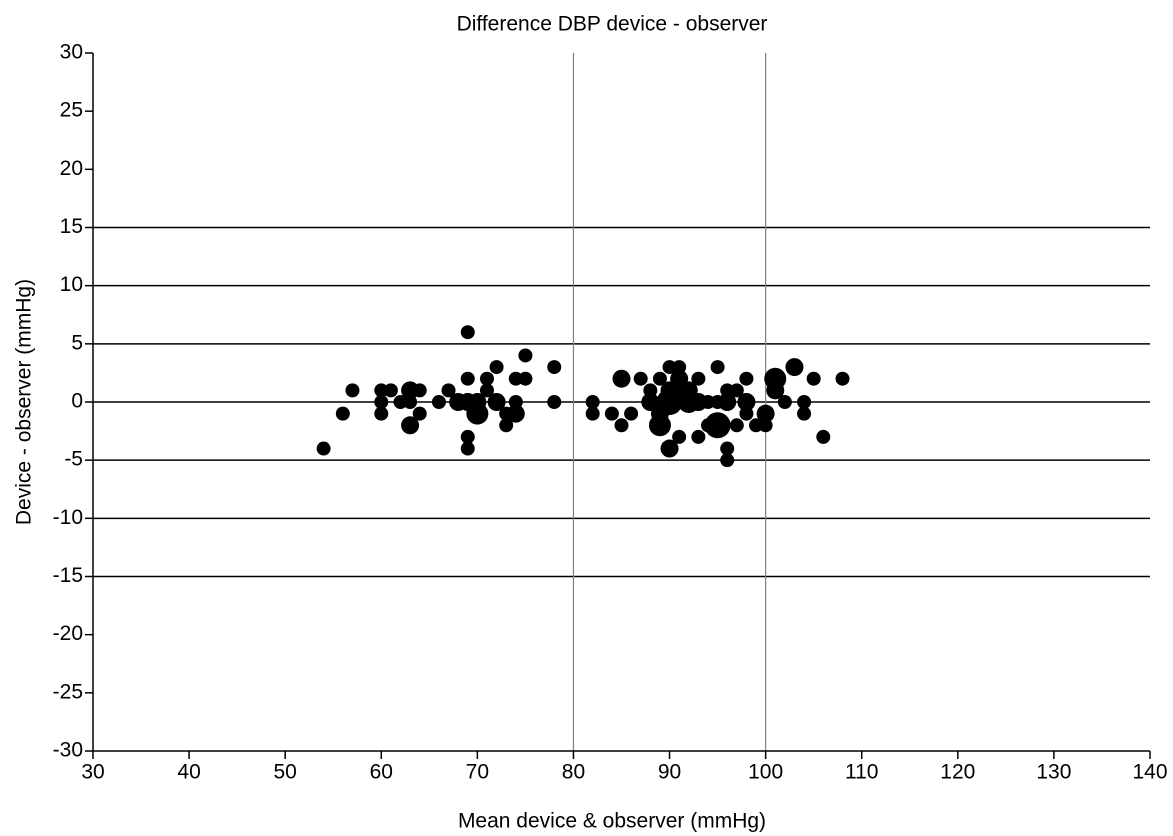 Image resolution: width=1173 pixels, height=836 pixels. What do you see at coordinates (68, 691) in the screenshot?
I see `y-tick-label: -25` at bounding box center [68, 691].